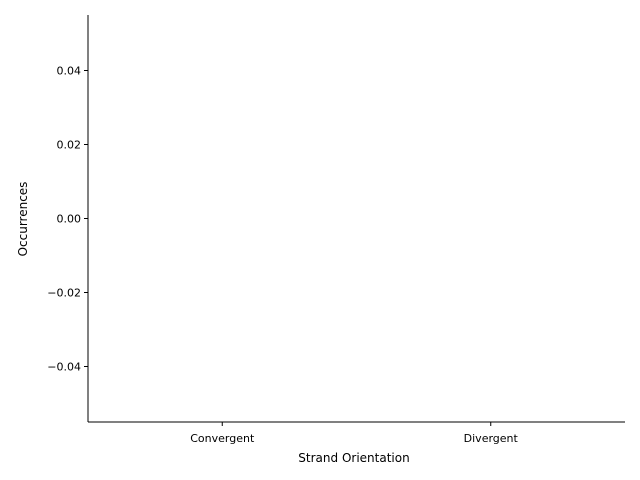  What do you see at coordinates (69, 145) in the screenshot?
I see `y-tick-label: 0.02` at bounding box center [69, 145].